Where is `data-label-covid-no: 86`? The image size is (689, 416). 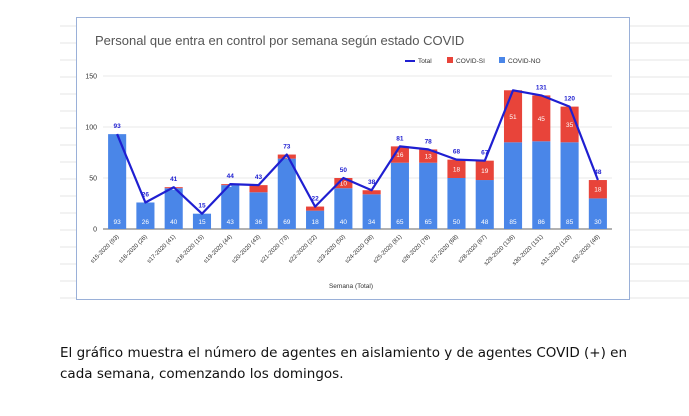
data-label-covid-no: 86 is located at coordinates (542, 222).